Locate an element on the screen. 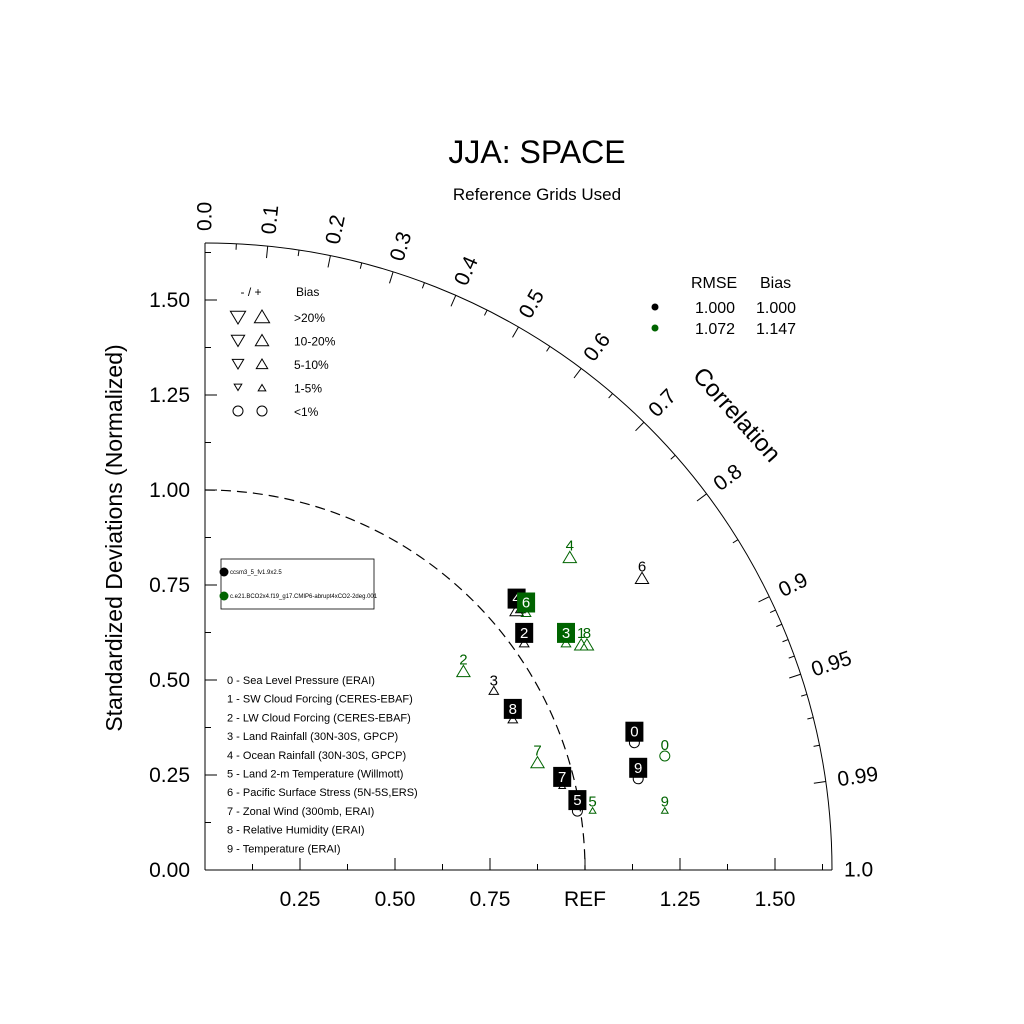 Image resolution: width=1024 pixels, height=1024 pixels. y-tick-label: 0.50 is located at coordinates (169, 680).